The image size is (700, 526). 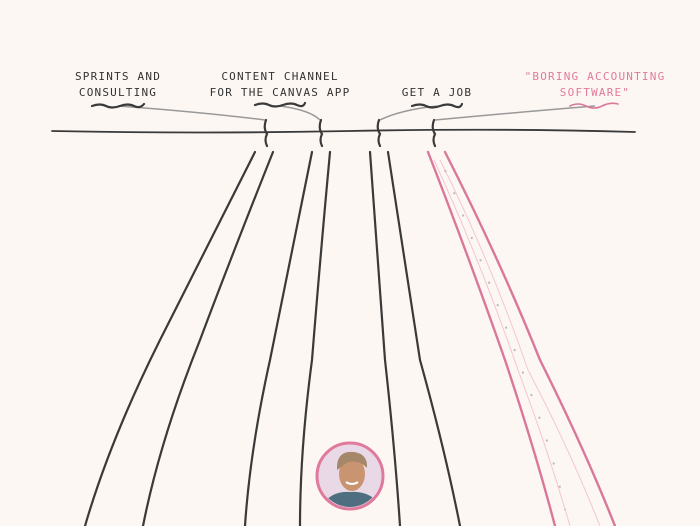 What do you see at coordinates (279, 76) in the screenshot?
I see `label: CONTENT CHANNEL` at bounding box center [279, 76].